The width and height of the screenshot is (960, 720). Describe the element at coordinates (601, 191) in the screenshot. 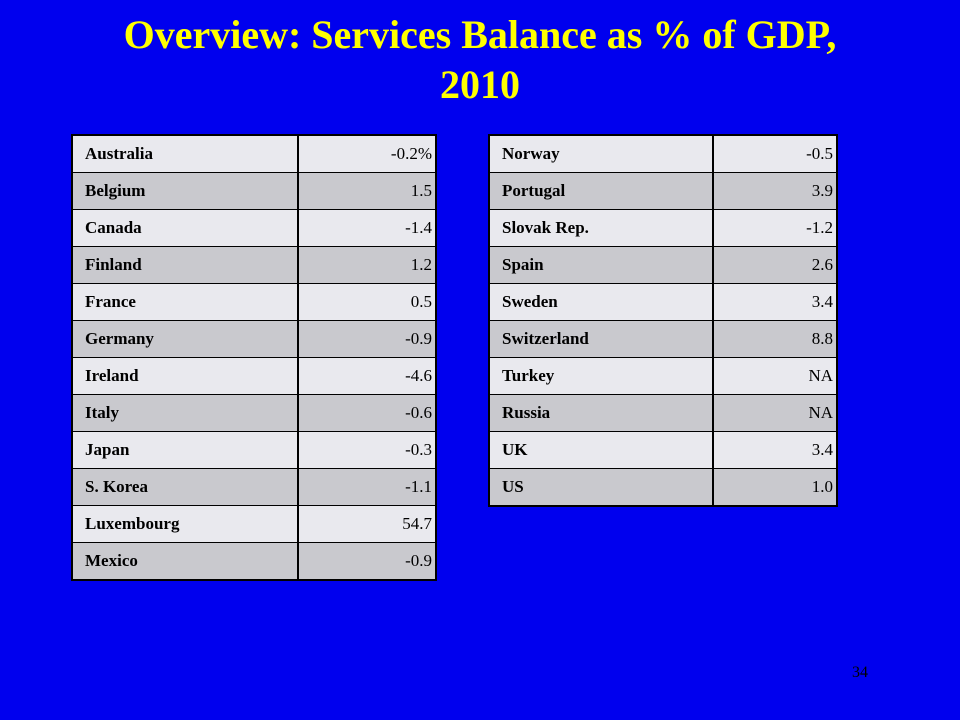

I see `country-cell: Portugal` at that location.